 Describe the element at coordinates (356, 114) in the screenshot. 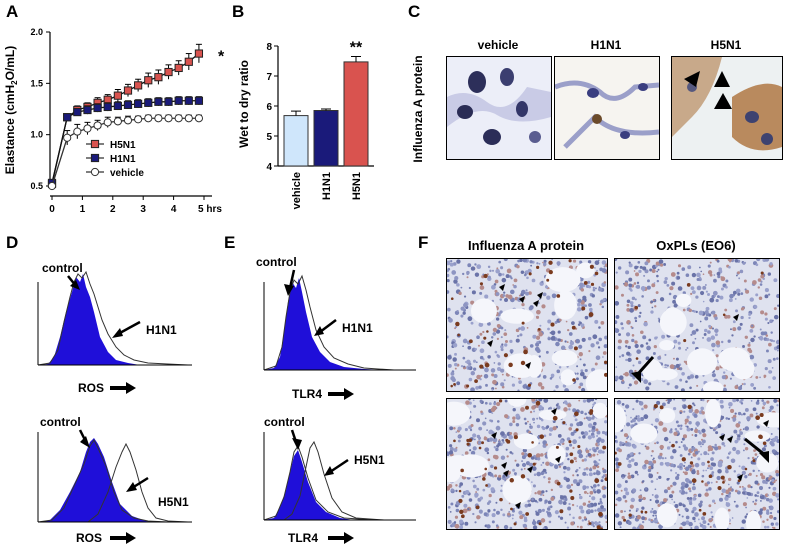

I see `b-bar-h5n1` at that location.